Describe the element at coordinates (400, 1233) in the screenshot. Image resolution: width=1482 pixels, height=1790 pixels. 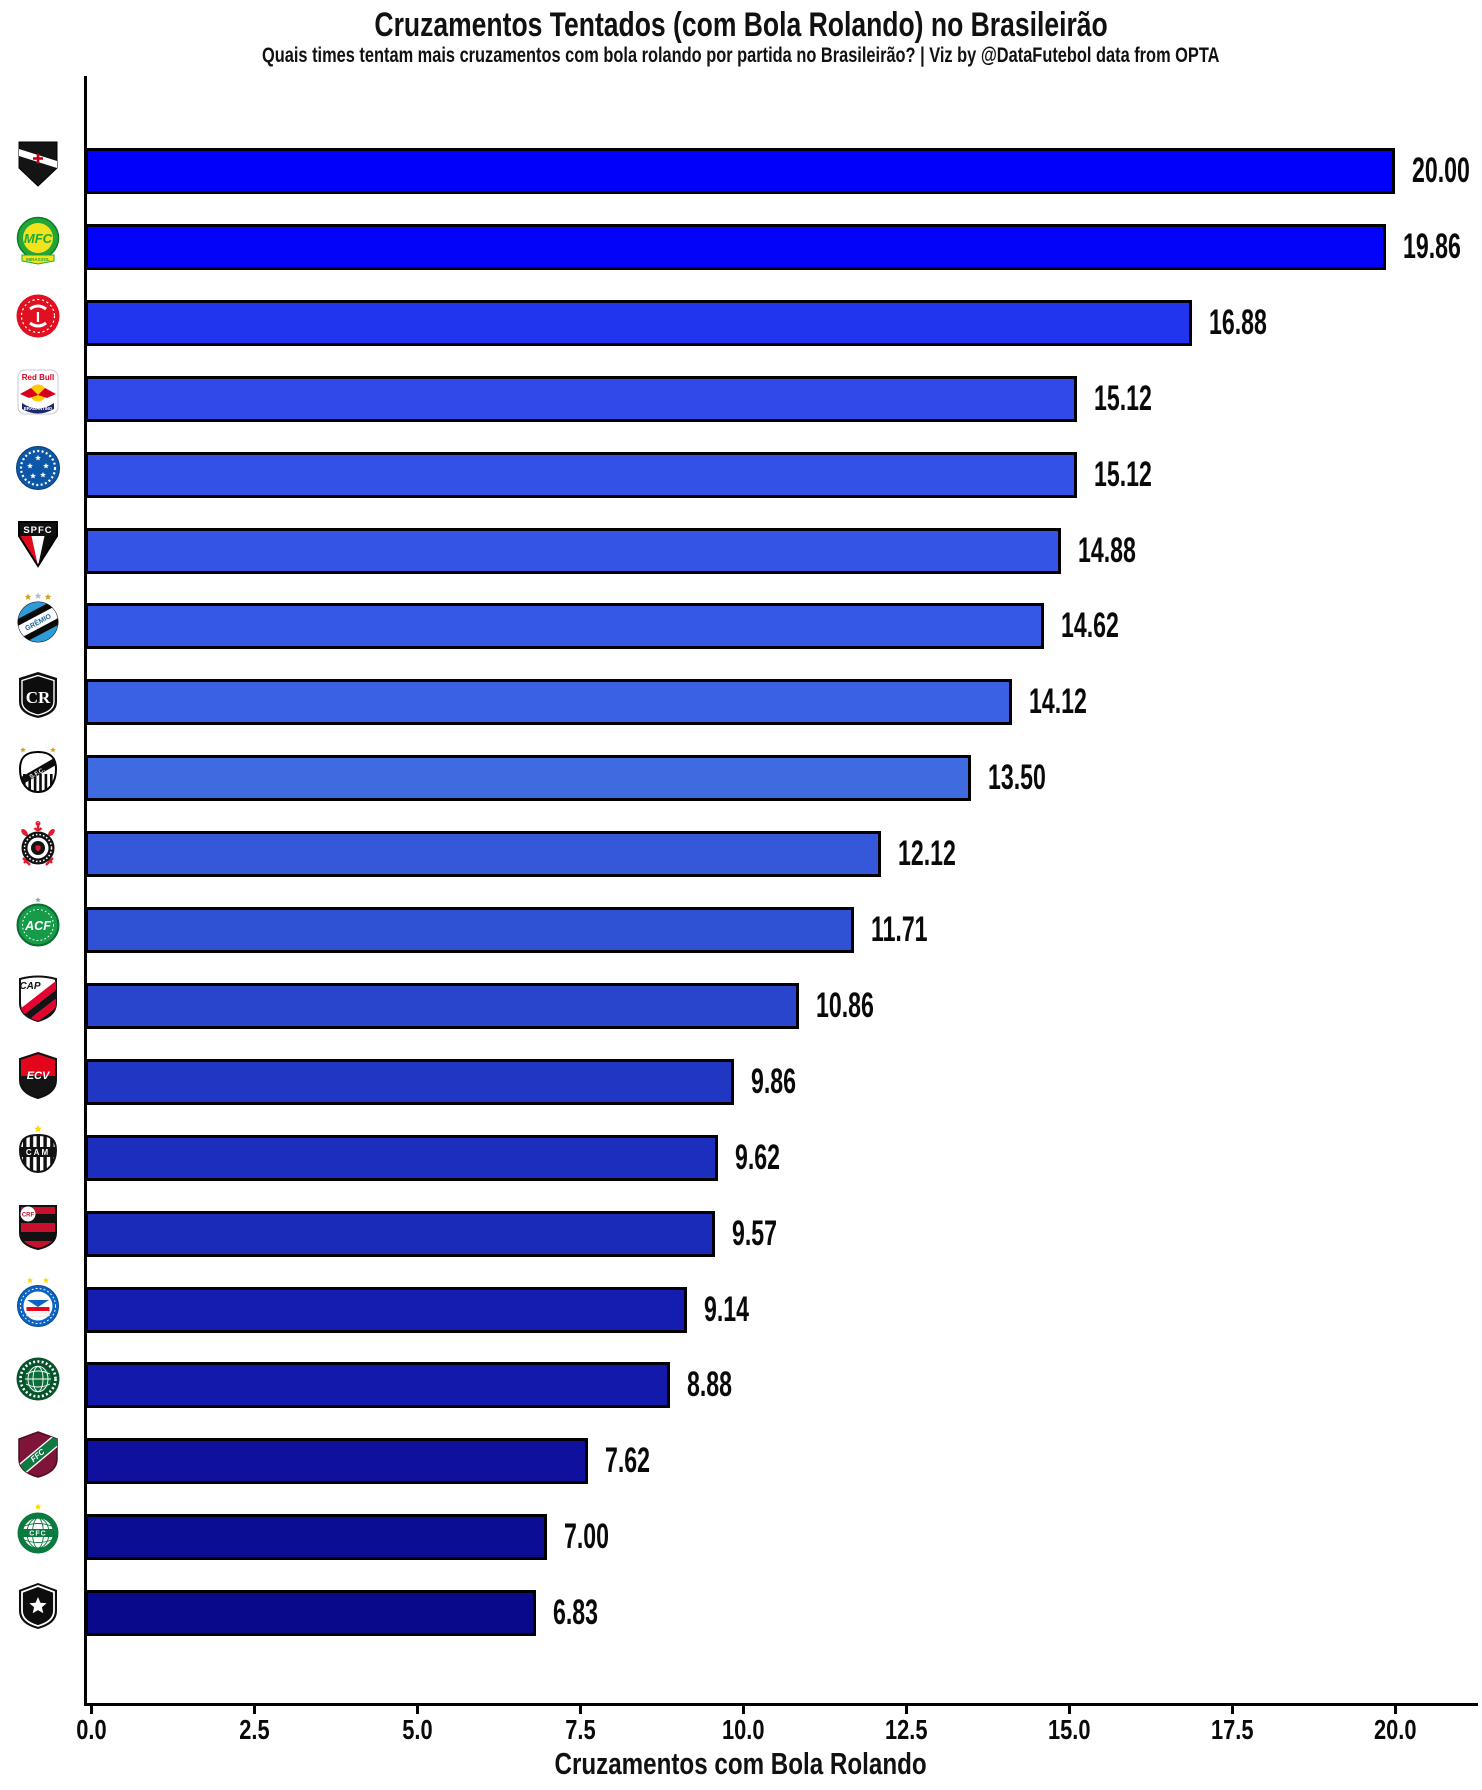
I see `bar-flamengo` at that location.